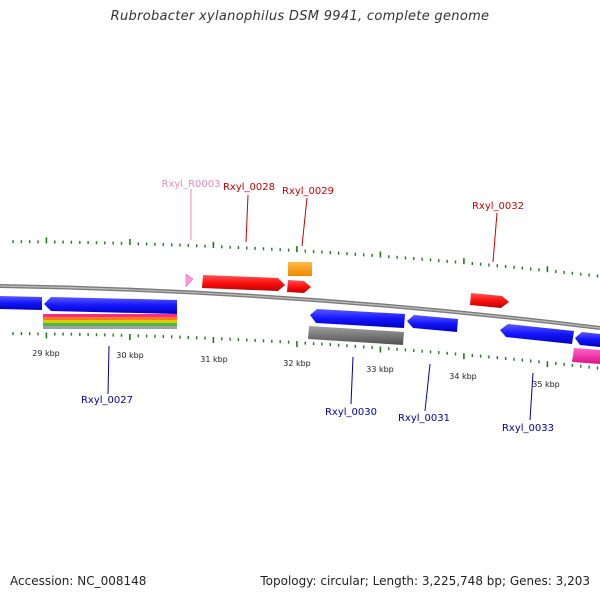 This screenshot has width=600, height=600. Describe the element at coordinates (249, 187) in the screenshot. I see `gene-label-rxyl-0028: Rxyl_0028` at that location.